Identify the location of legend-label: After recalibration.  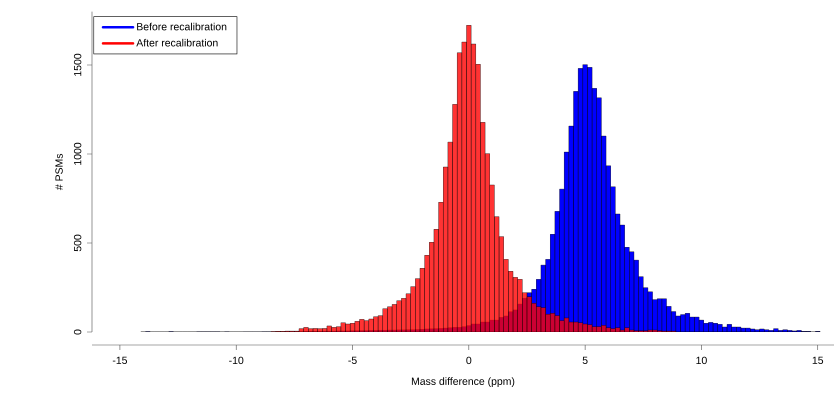
(177, 42).